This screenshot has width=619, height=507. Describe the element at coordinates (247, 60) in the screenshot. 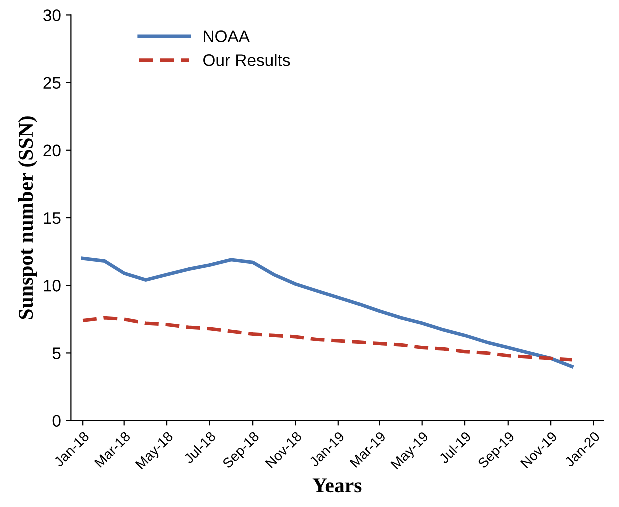

I see `legend-label: Our Results` at that location.